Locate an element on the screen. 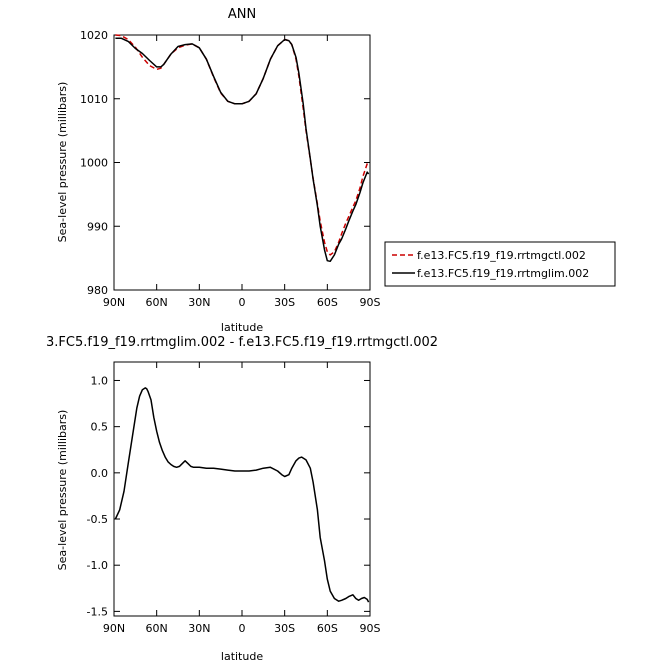  y-tick-label: 1020 is located at coordinates (94, 35).